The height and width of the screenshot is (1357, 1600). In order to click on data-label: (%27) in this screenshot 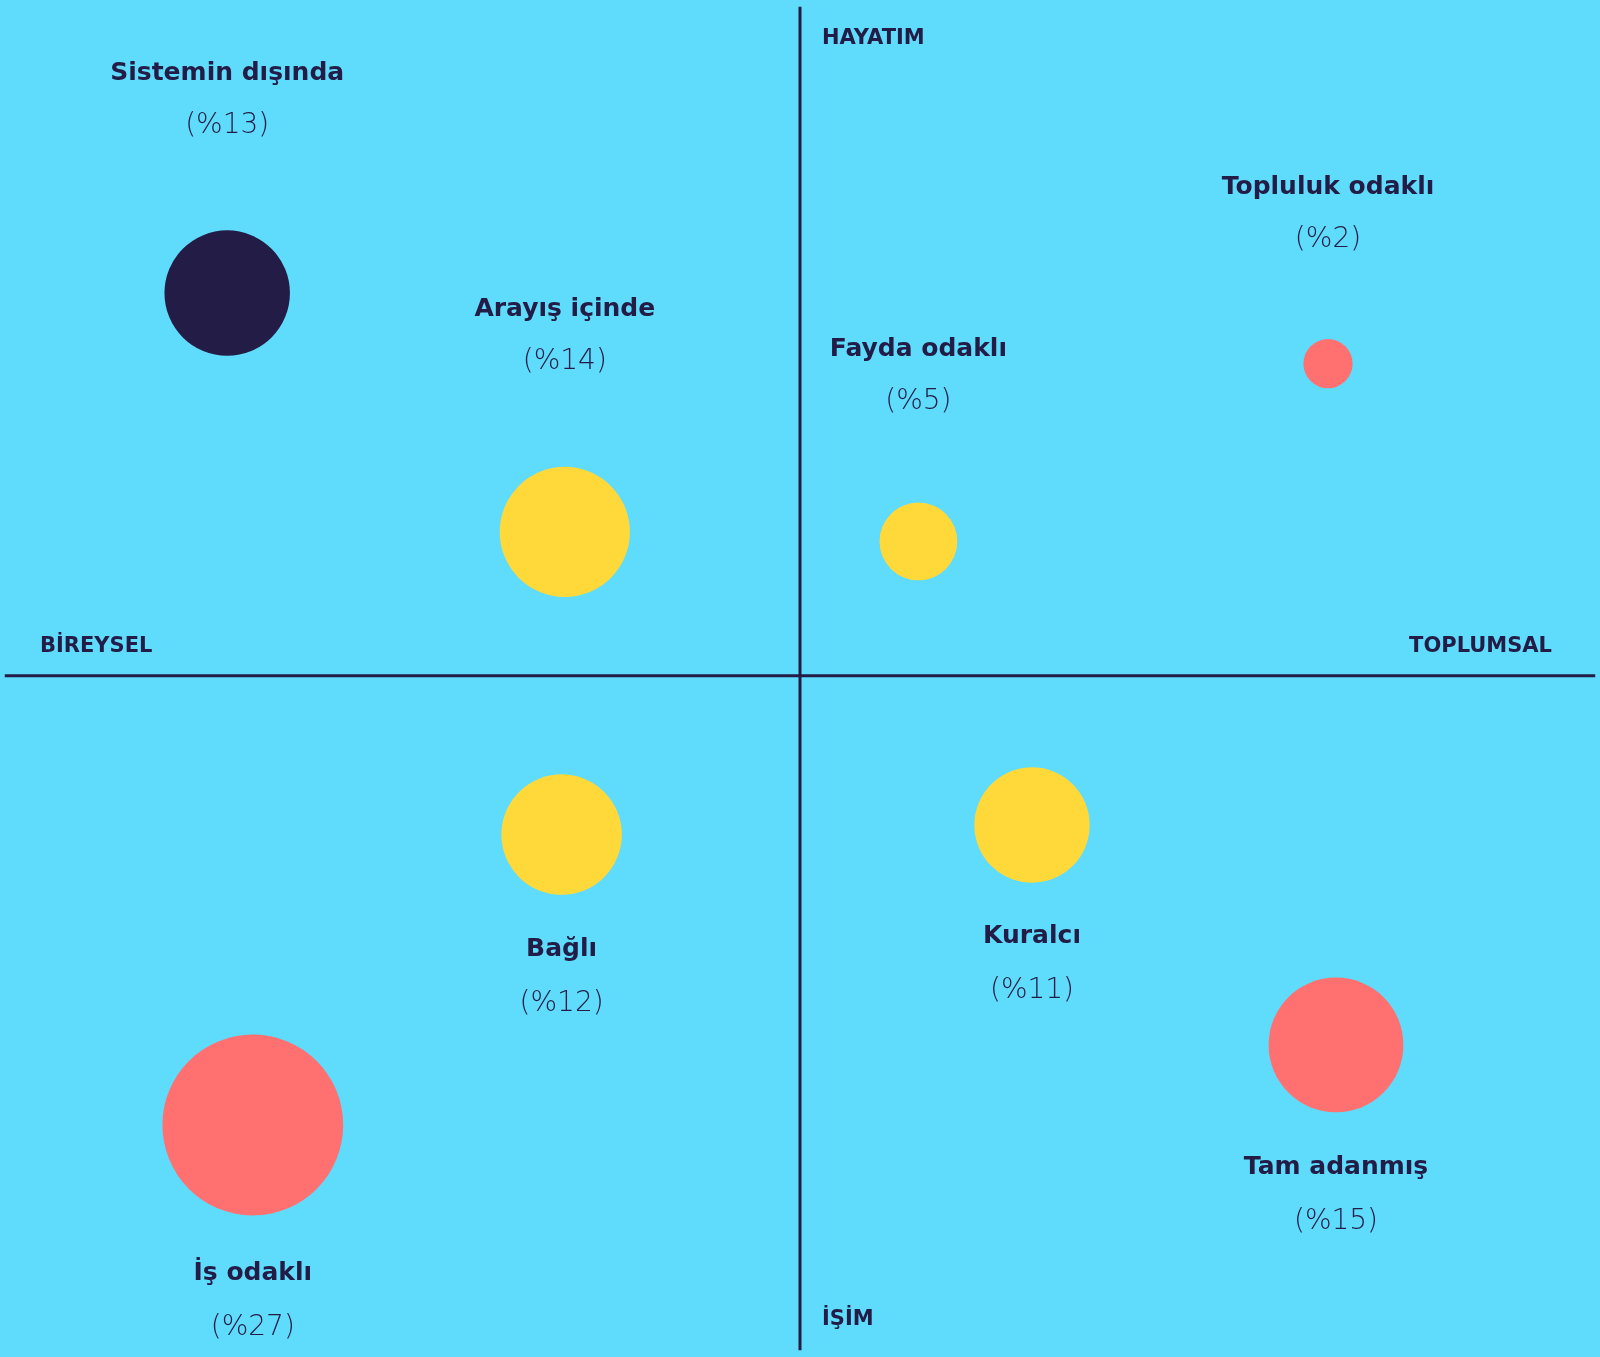, I will do `click(252, 1325)`.